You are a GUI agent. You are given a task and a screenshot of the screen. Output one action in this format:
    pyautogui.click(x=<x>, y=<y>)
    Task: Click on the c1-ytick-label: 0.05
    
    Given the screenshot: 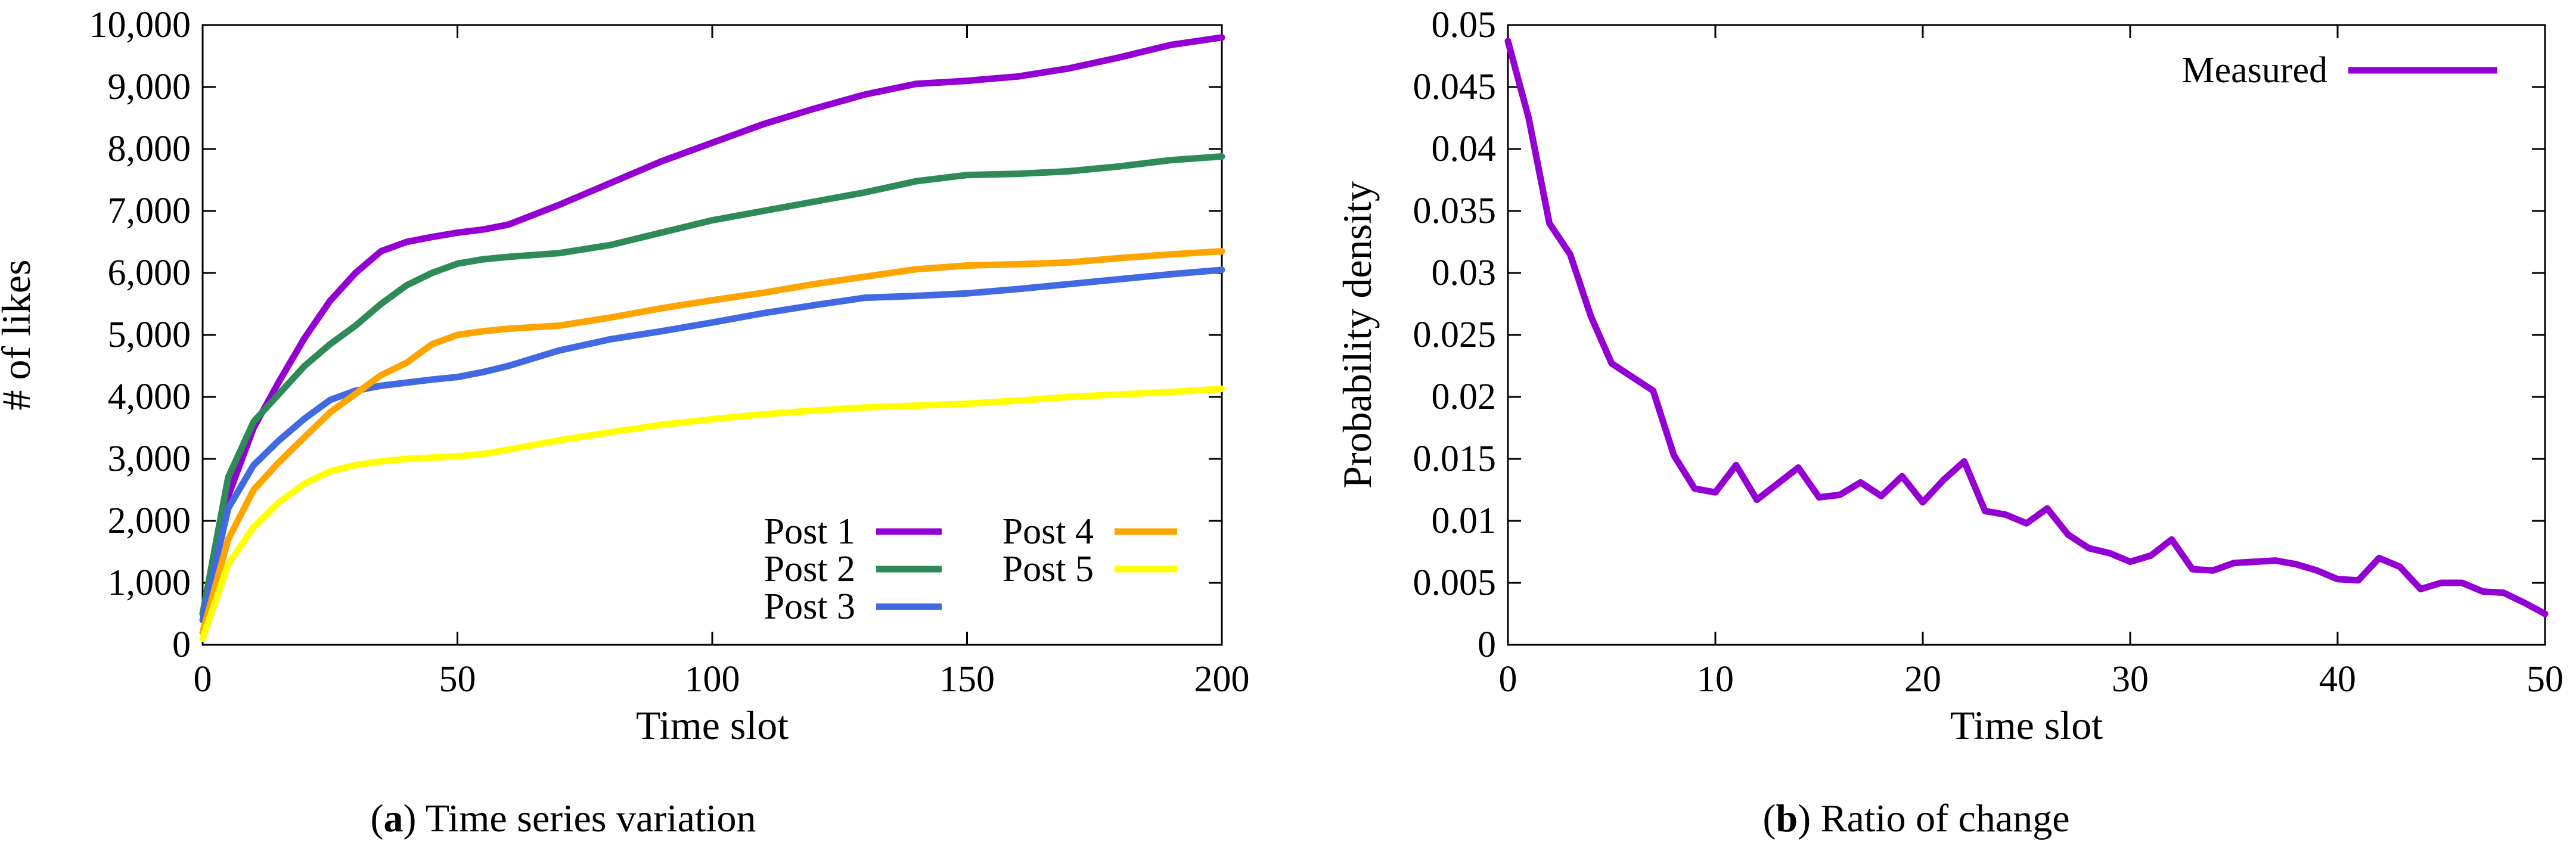 What is the action you would take?
    pyautogui.click(x=1465, y=25)
    